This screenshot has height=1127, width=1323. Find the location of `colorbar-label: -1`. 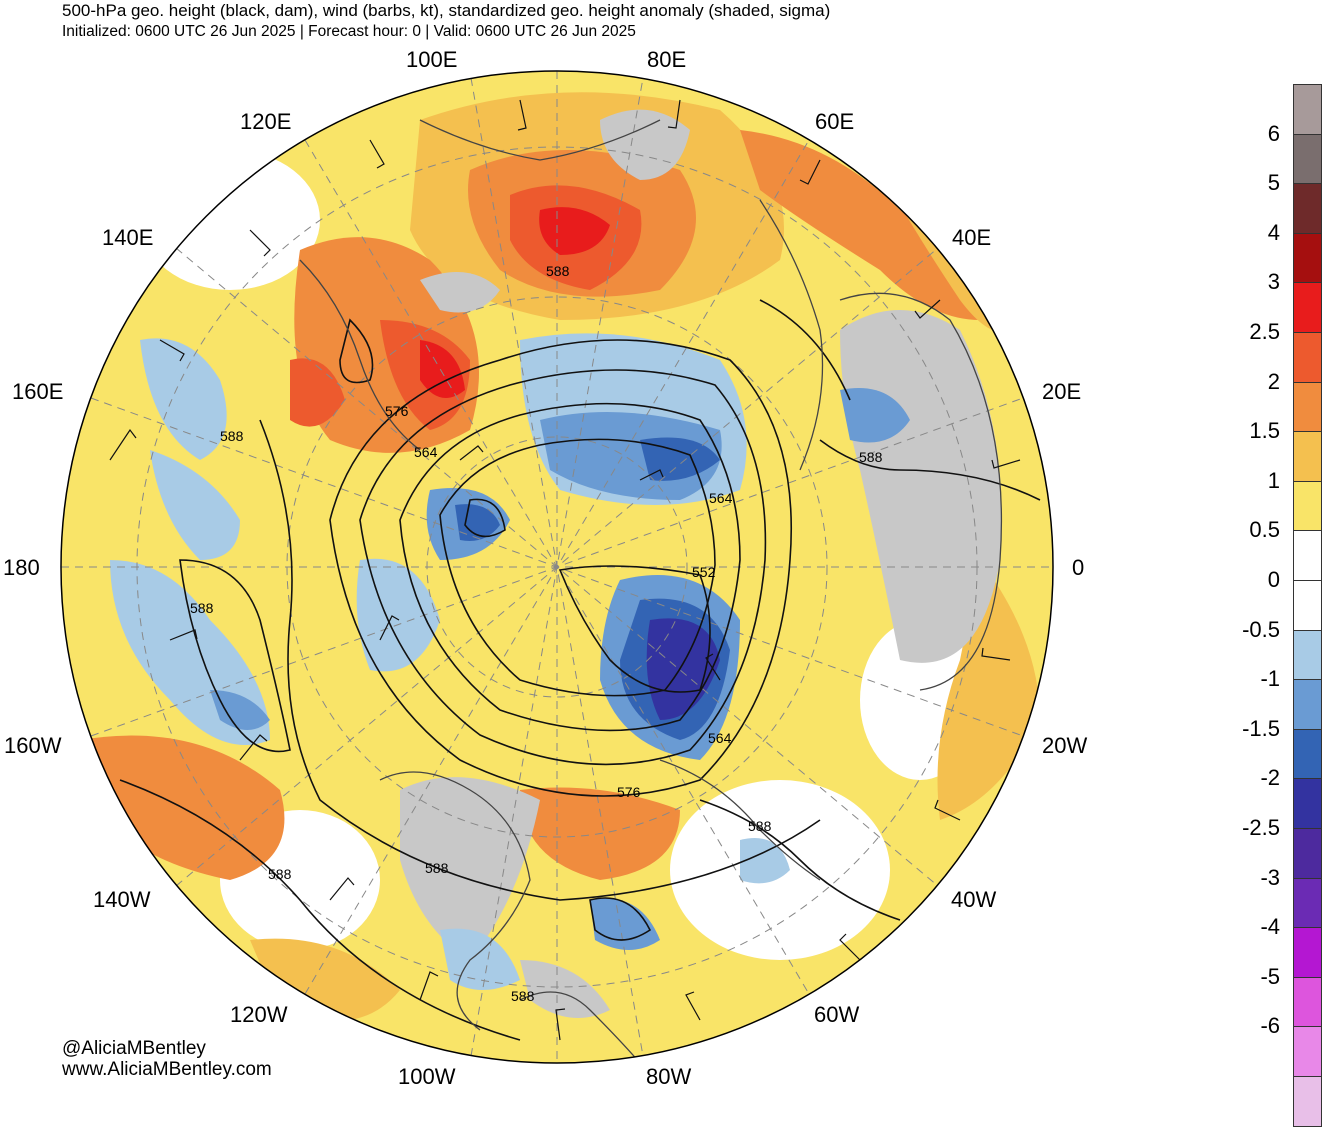

colorbar-label: -1 is located at coordinates (1270, 679).